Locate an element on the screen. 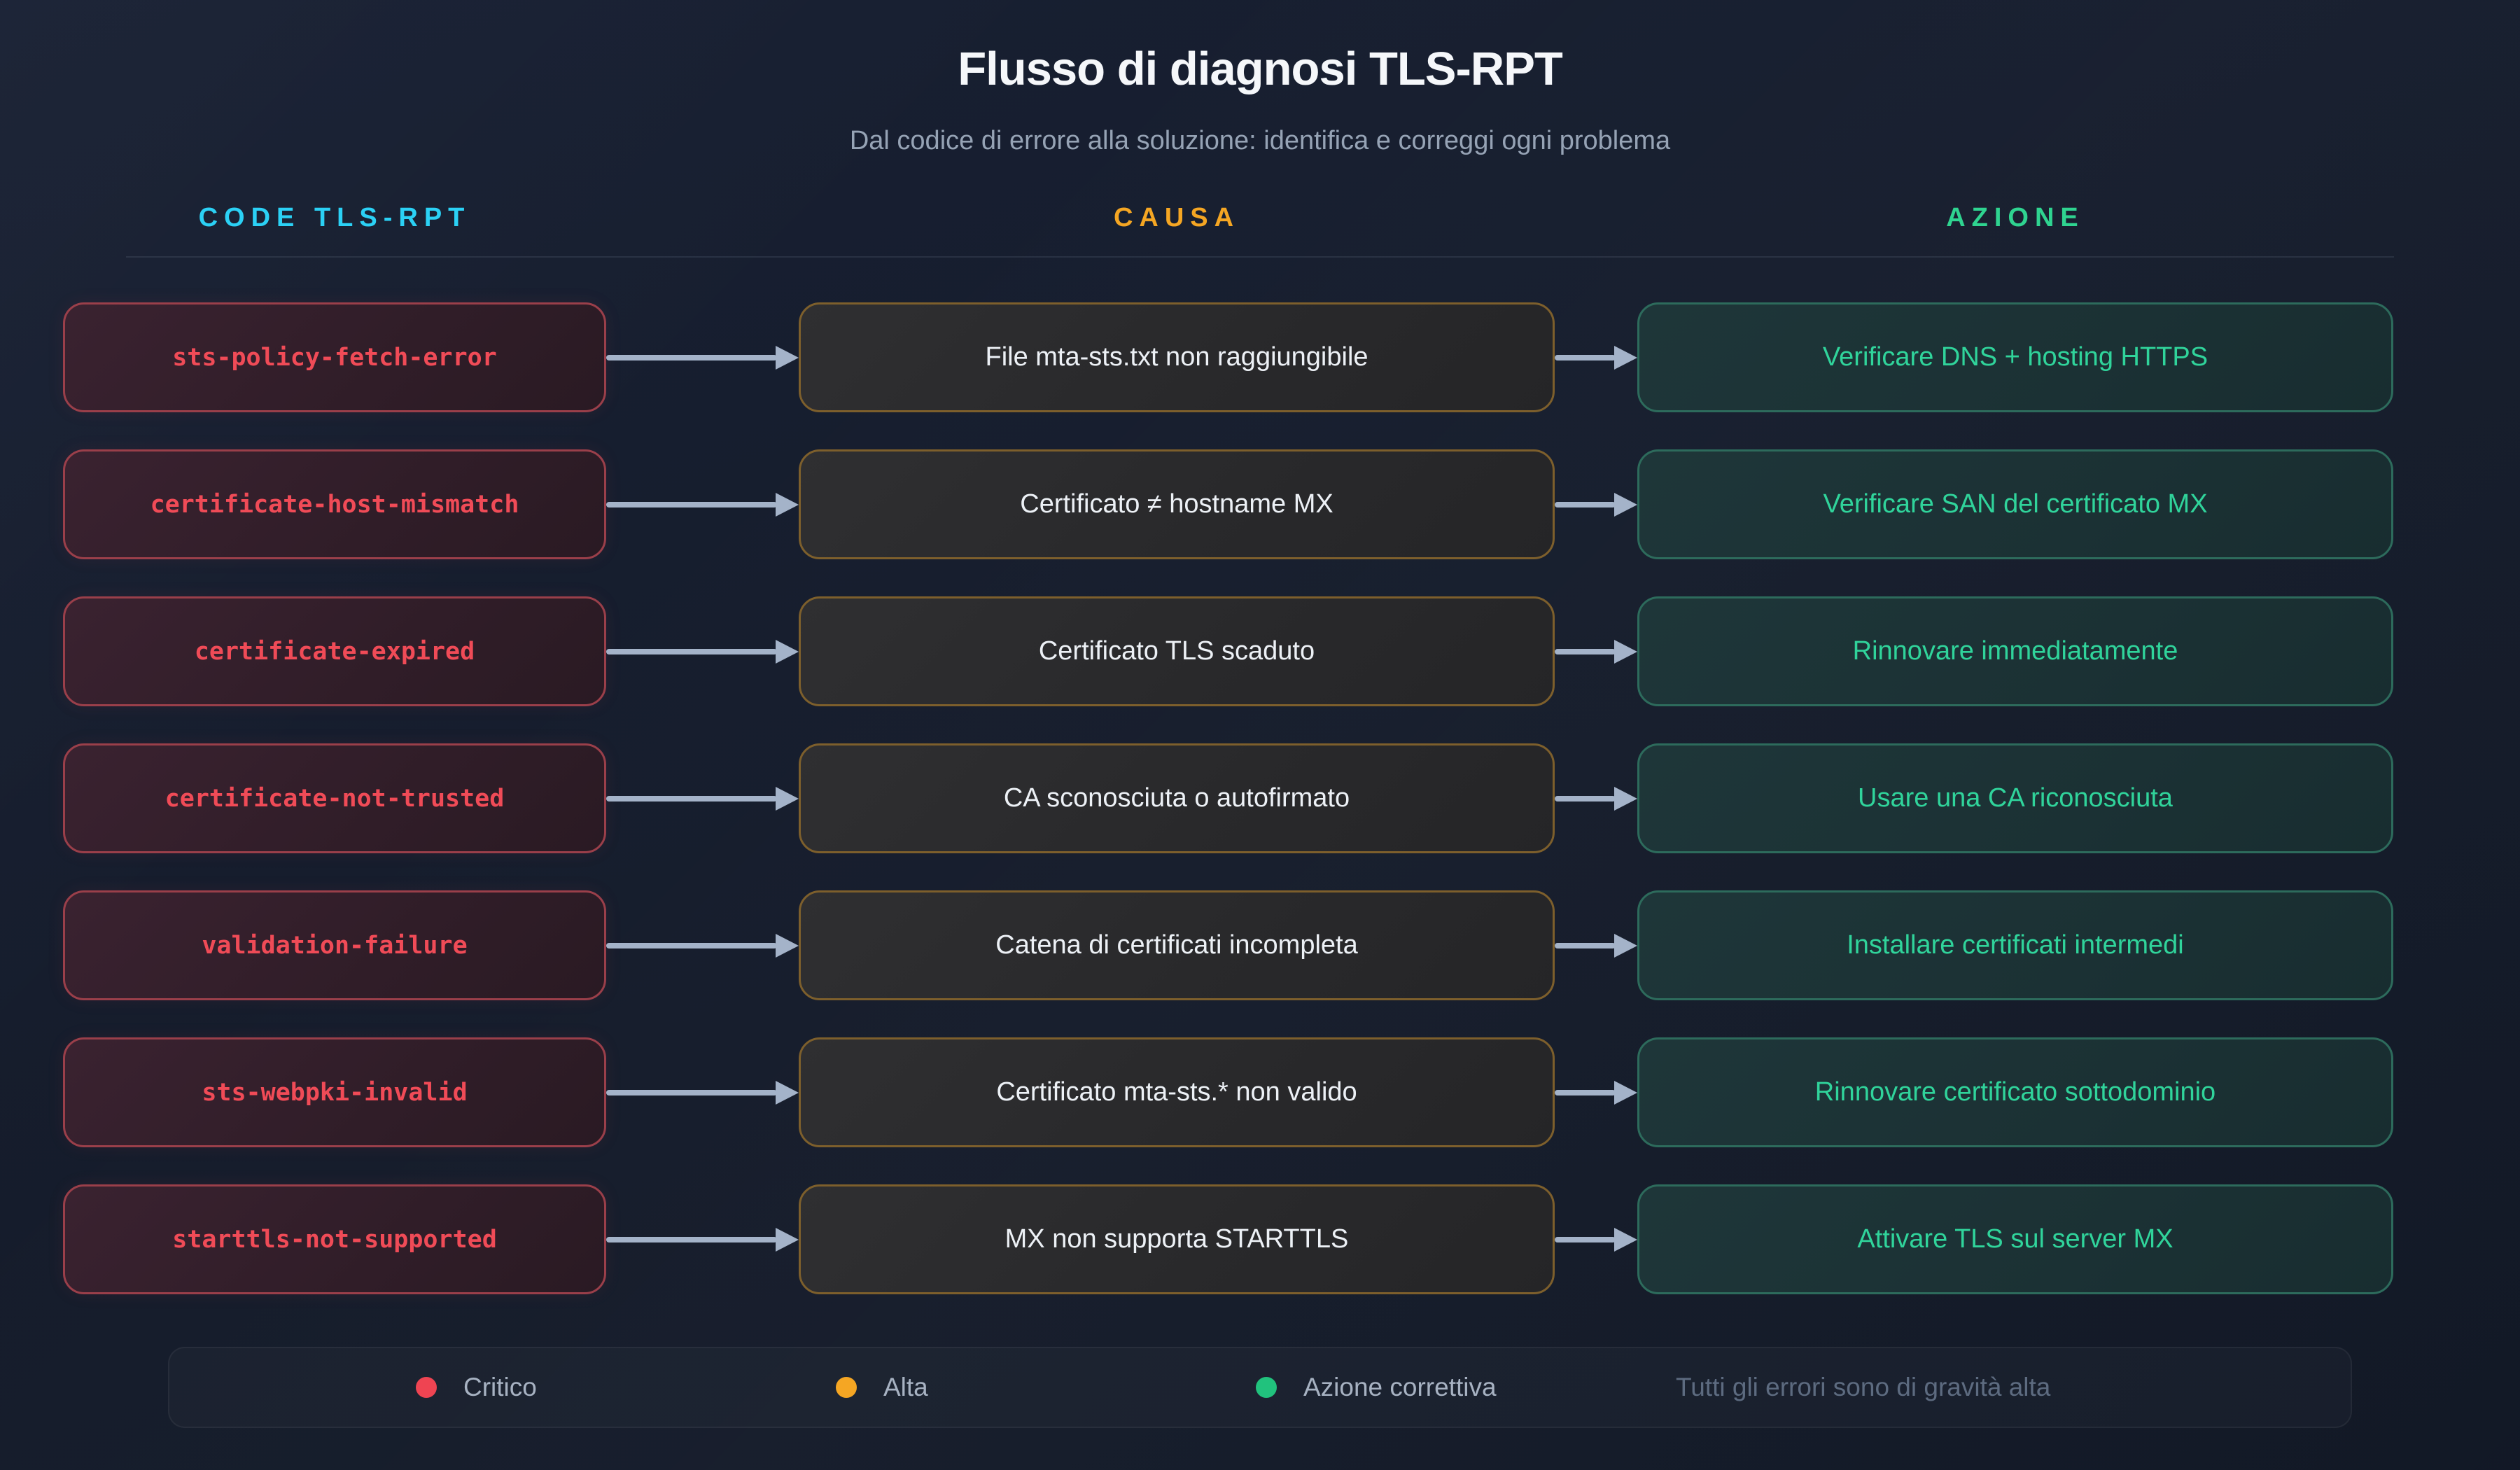  column-headers: CODE TLS-RPT CAUSA AZIONE is located at coordinates (1291, 218).